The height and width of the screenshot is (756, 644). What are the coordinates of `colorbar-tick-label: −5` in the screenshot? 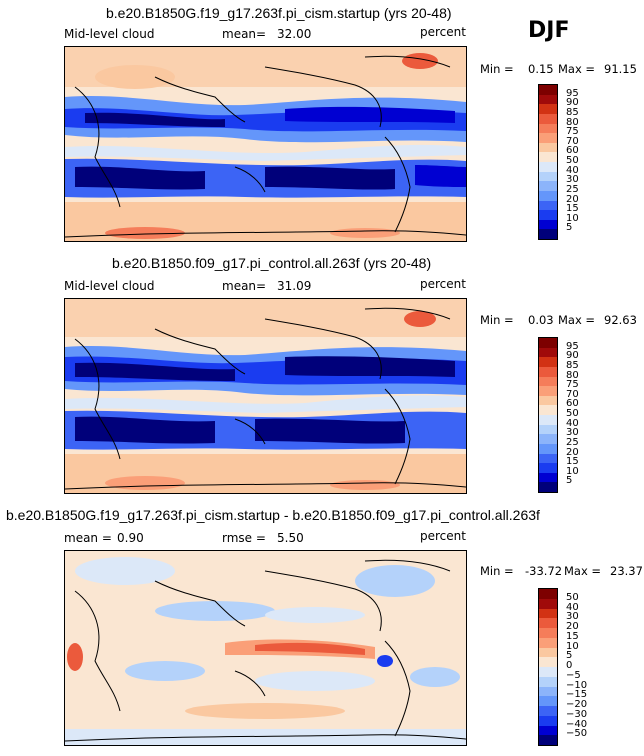 It's located at (573, 675).